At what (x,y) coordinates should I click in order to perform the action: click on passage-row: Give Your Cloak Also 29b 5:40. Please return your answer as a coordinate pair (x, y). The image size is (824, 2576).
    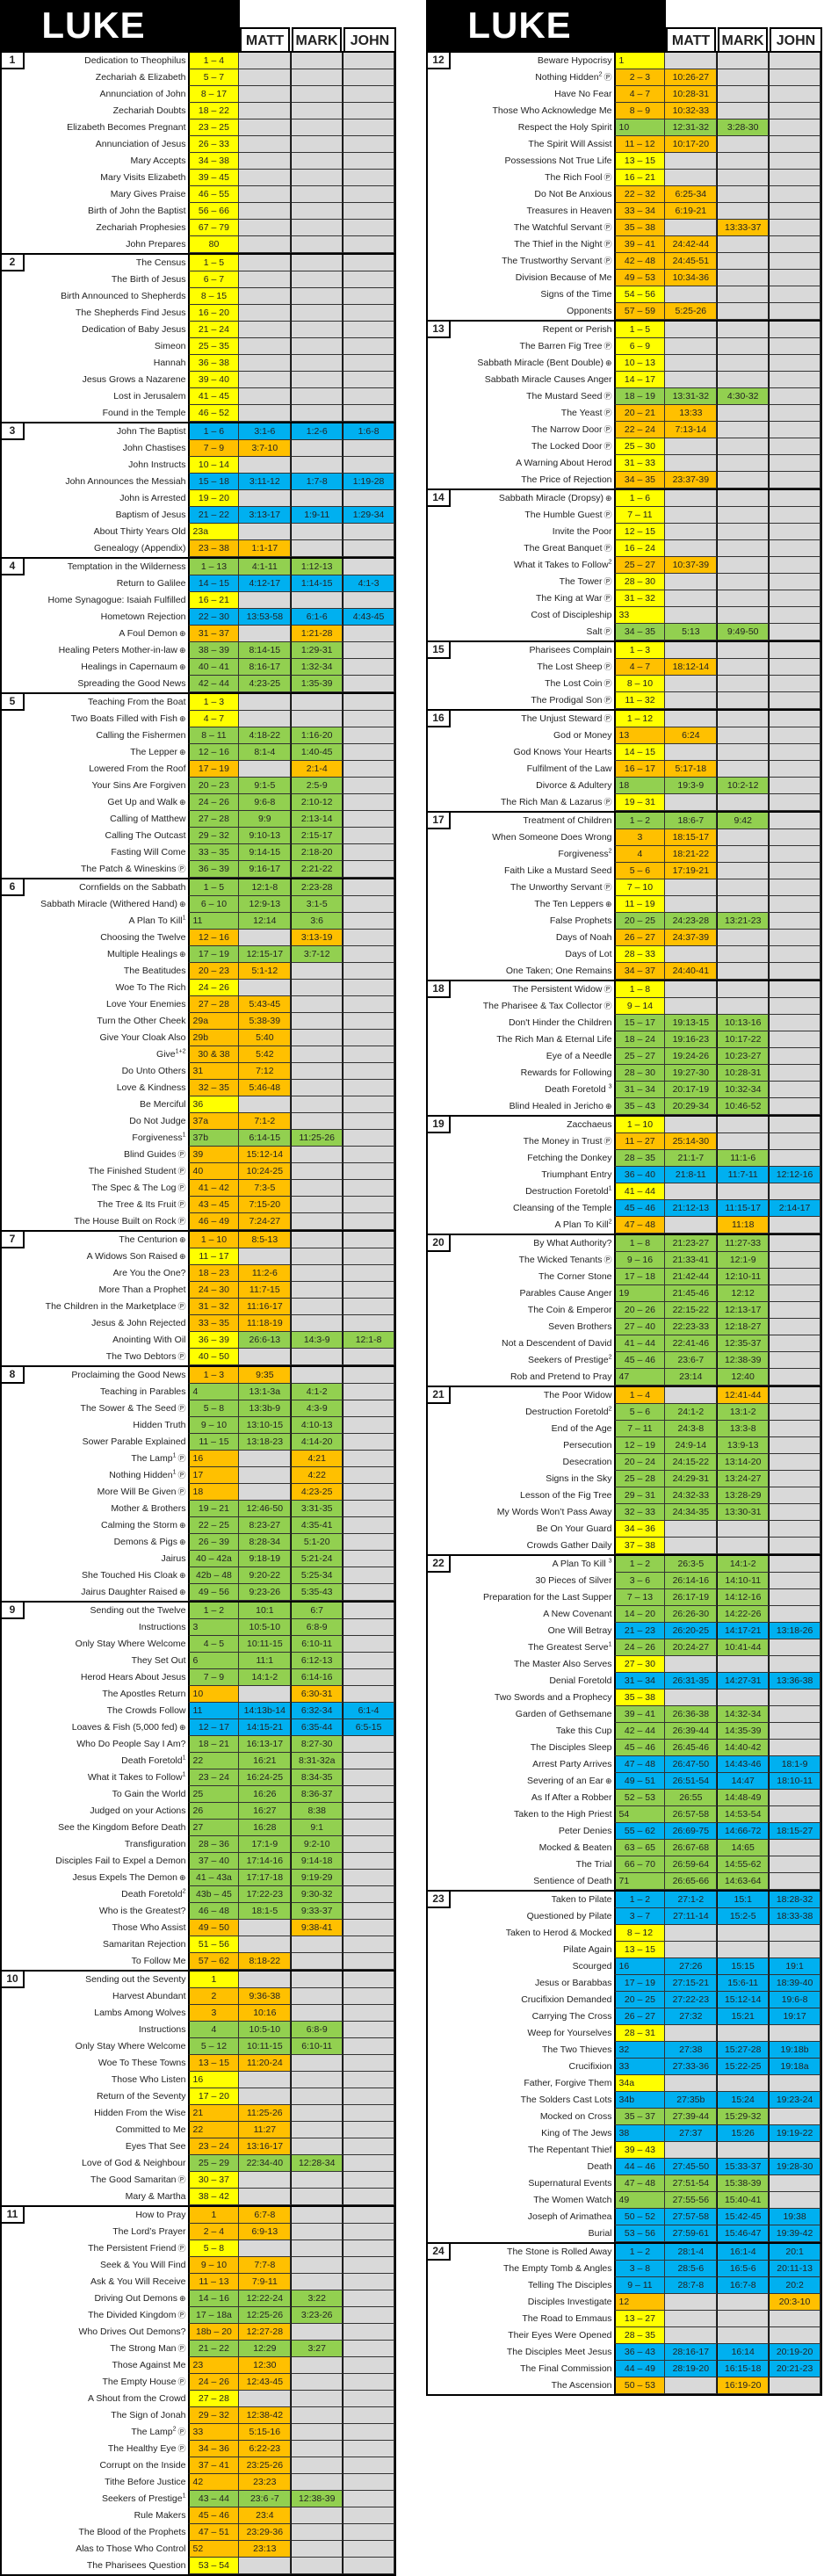
    Looking at the image, I should click on (198, 1038).